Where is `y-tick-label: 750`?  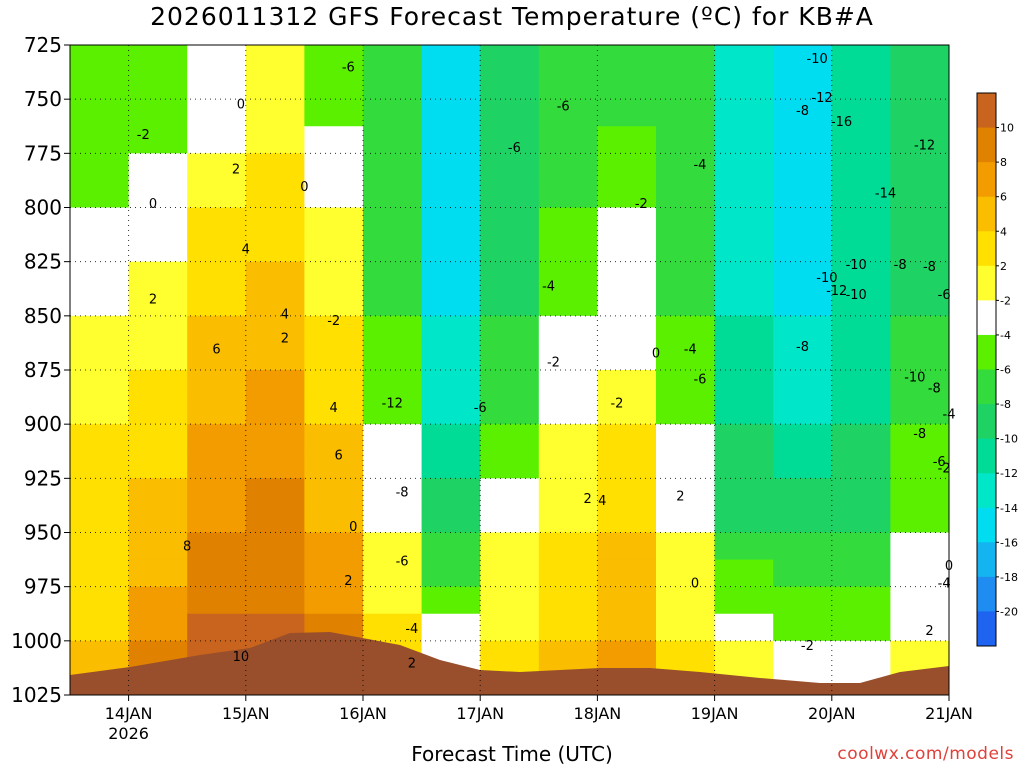
y-tick-label: 750 is located at coordinates (43, 99).